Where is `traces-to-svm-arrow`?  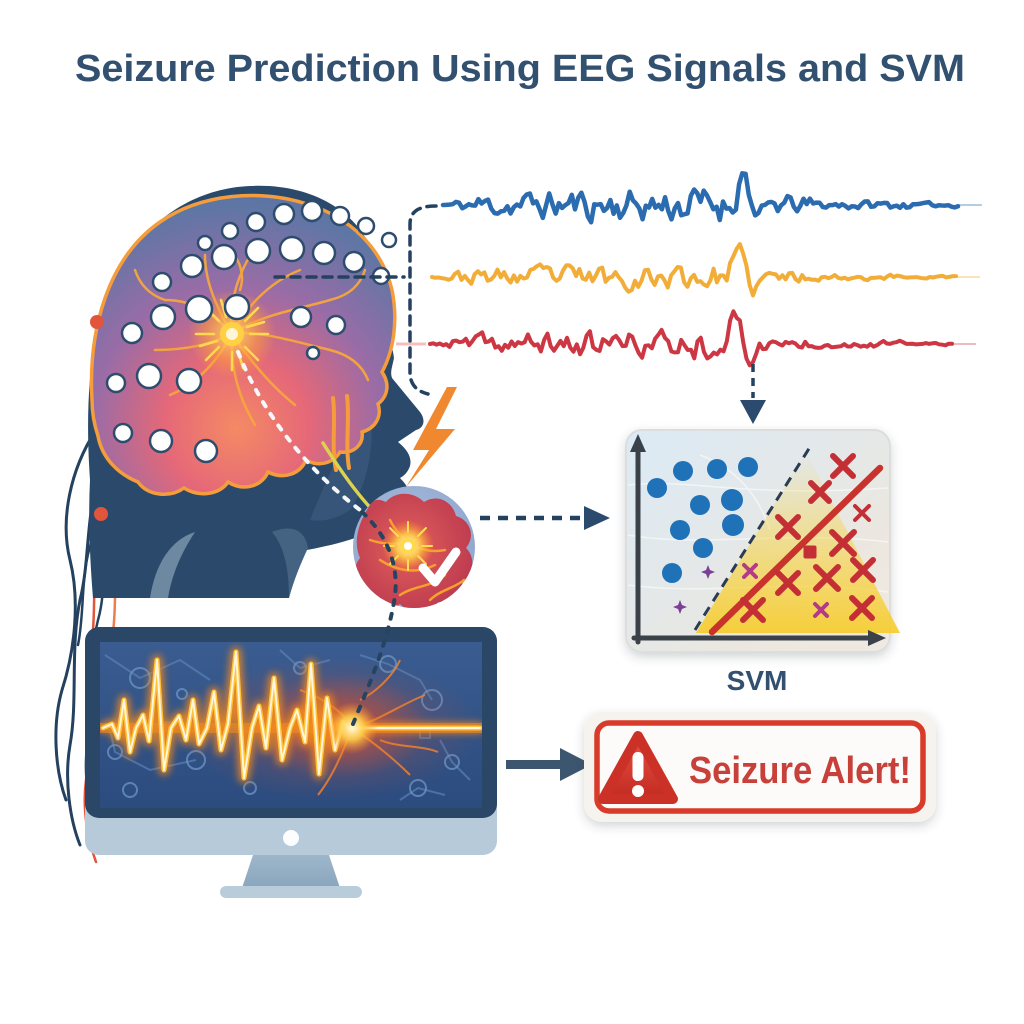 traces-to-svm-arrow is located at coordinates (753, 394).